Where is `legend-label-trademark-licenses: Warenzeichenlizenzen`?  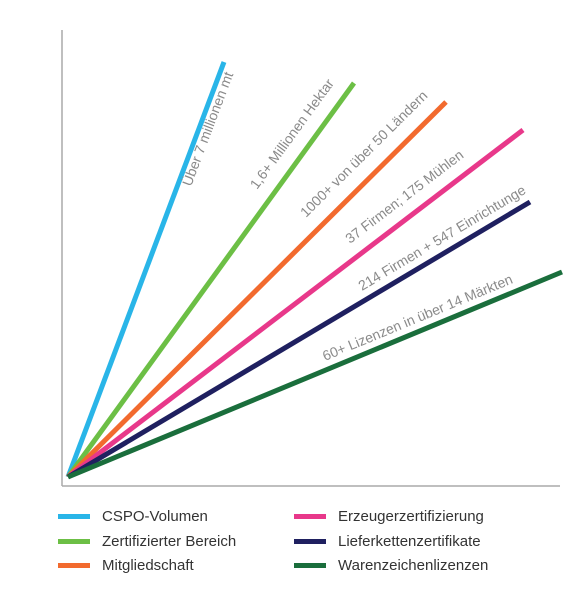 legend-label-trademark-licenses: Warenzeichenlizenzen is located at coordinates (413, 565).